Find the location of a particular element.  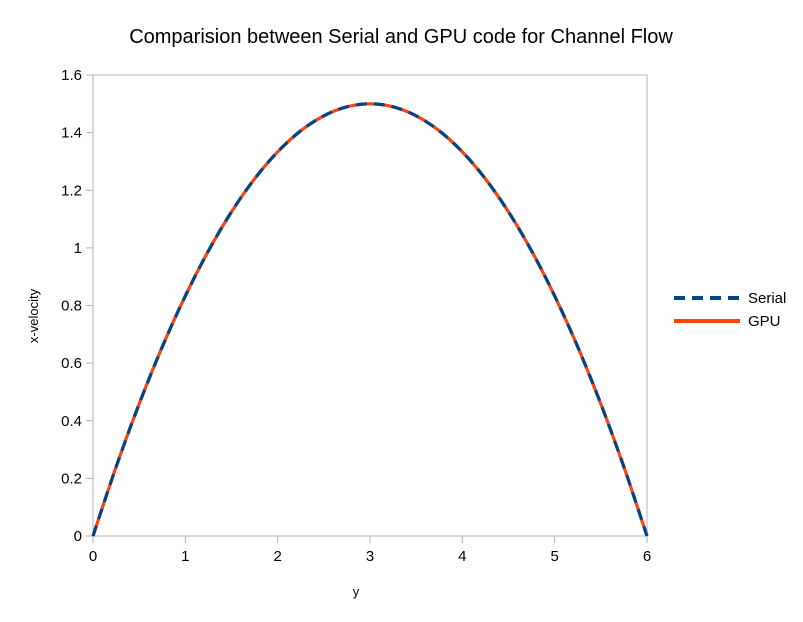

y-tick-label: 1.6 is located at coordinates (71, 75).